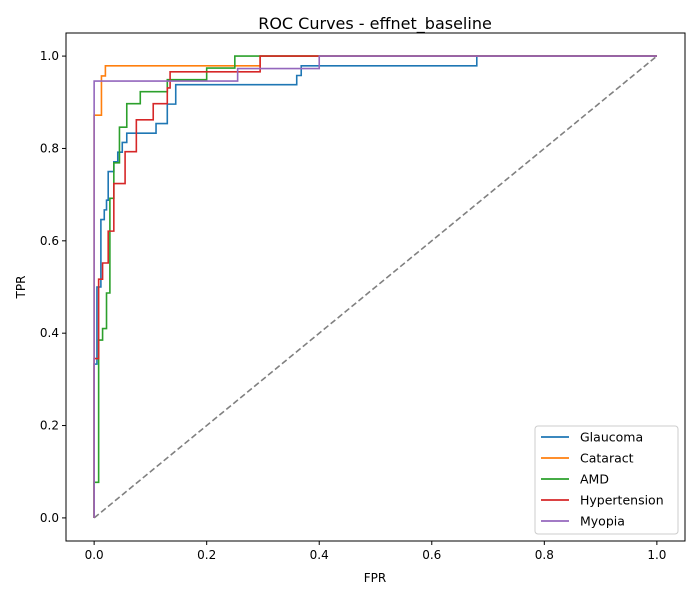 The width and height of the screenshot is (700, 600). I want to click on x-tick-label: 0.4, so click(319, 555).